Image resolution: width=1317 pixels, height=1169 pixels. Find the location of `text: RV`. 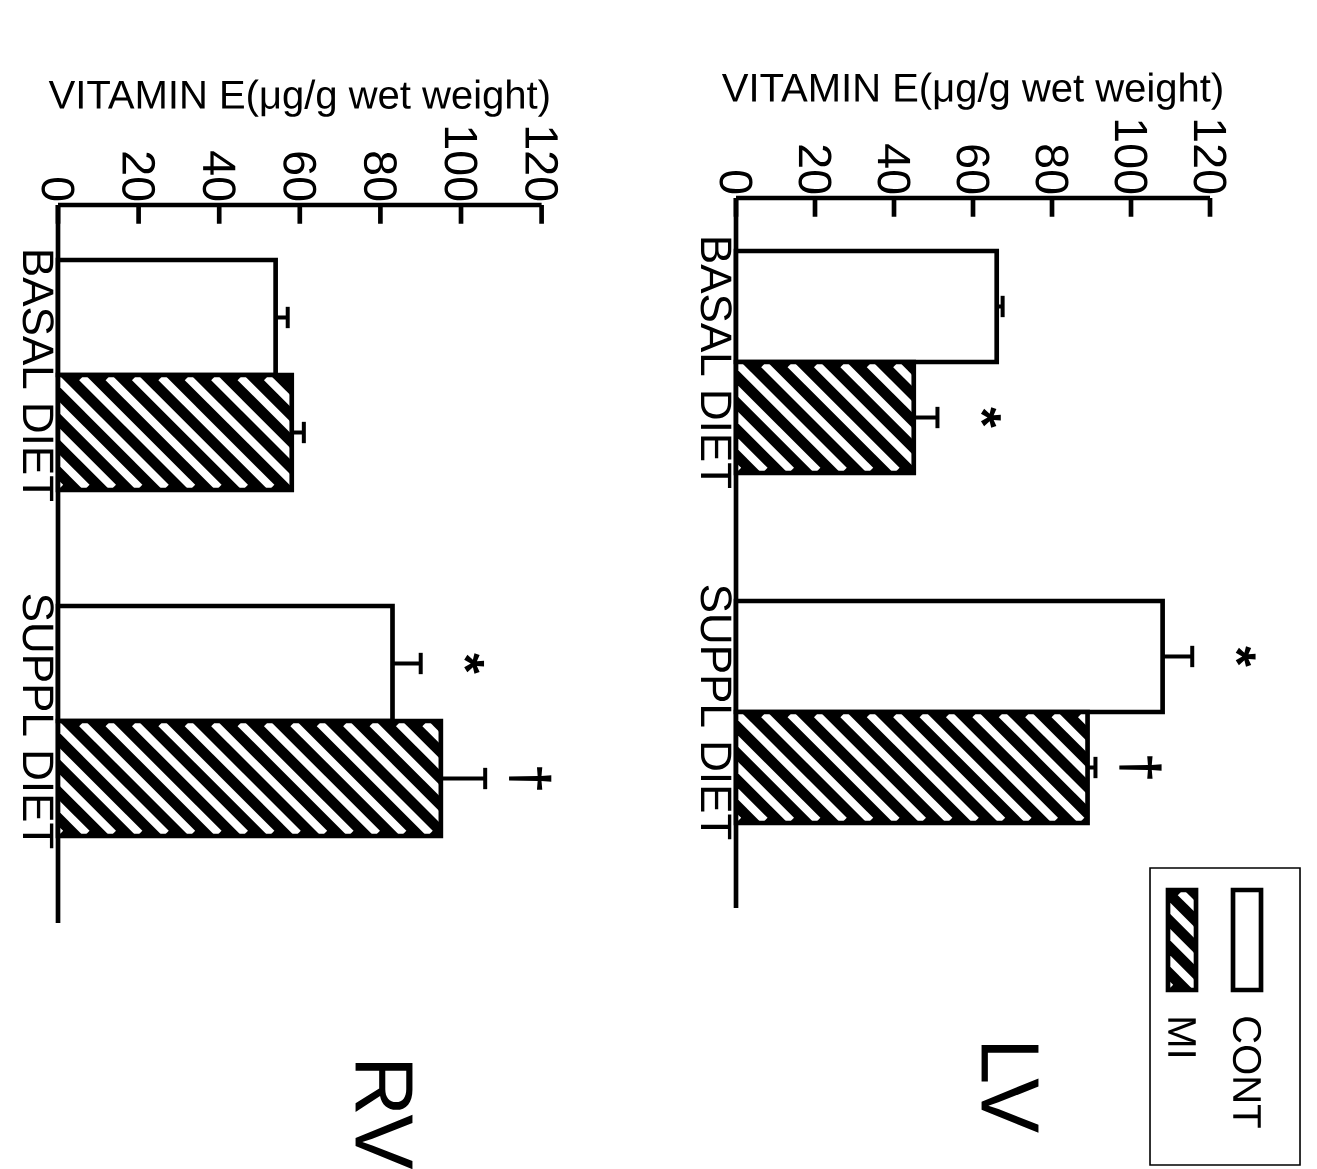

text: RV is located at coordinates (384, 1116).